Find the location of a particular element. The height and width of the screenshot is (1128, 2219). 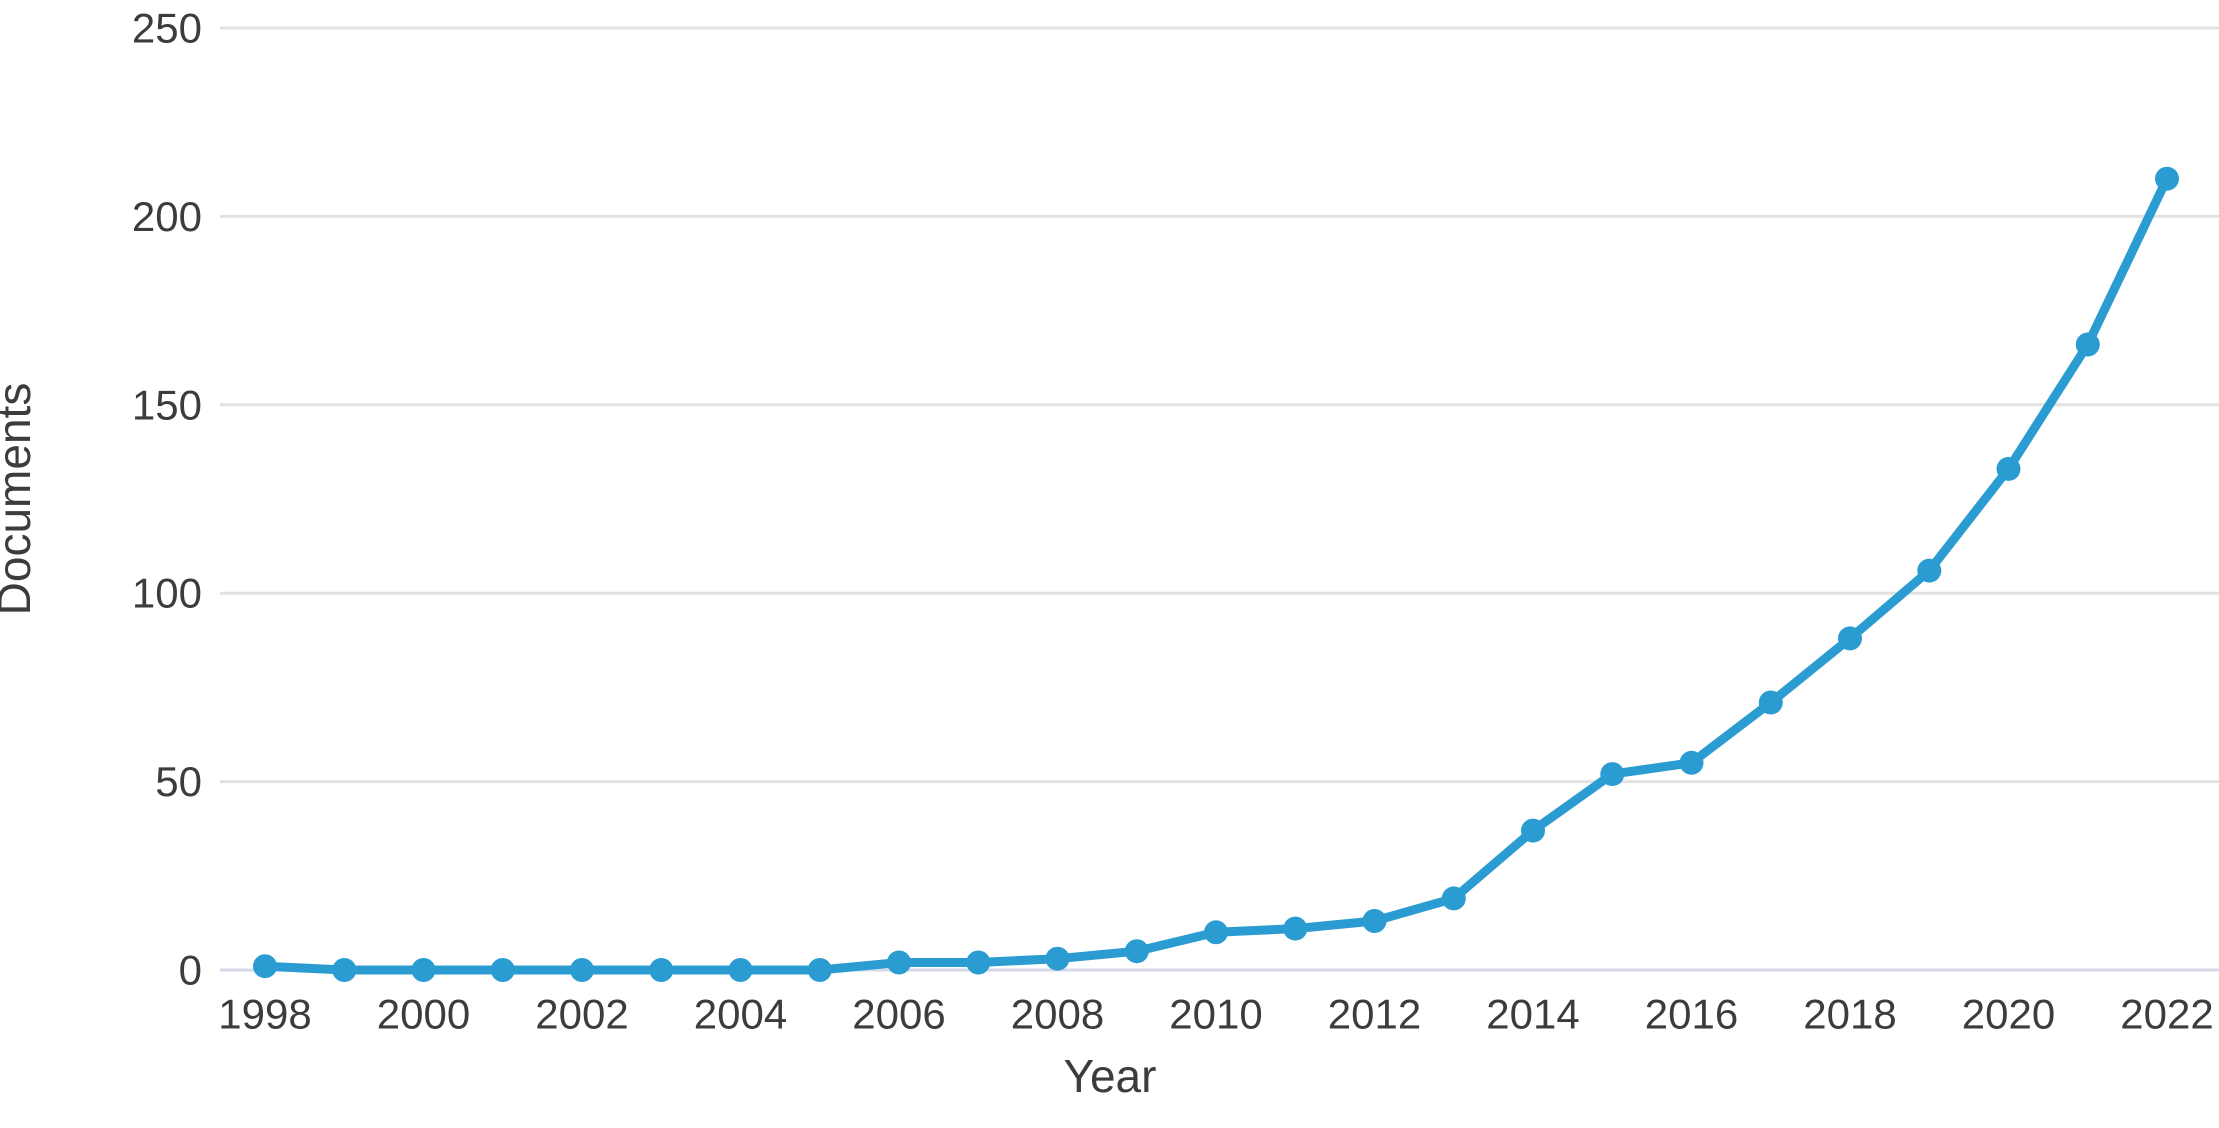

y-axis-tick-labels: 0 50 100 150 200 250 is located at coordinates (167, 499).